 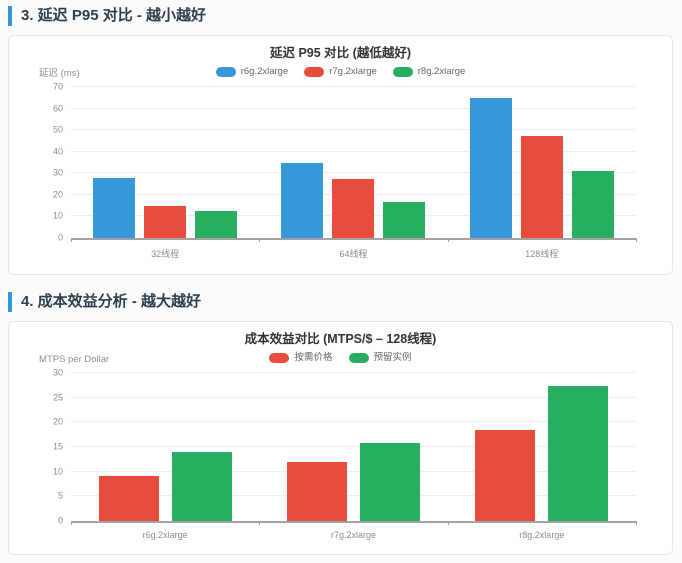 What do you see at coordinates (316, 491) in the screenshot?
I see `bar-按需价格-r7g.2xlarge` at bounding box center [316, 491].